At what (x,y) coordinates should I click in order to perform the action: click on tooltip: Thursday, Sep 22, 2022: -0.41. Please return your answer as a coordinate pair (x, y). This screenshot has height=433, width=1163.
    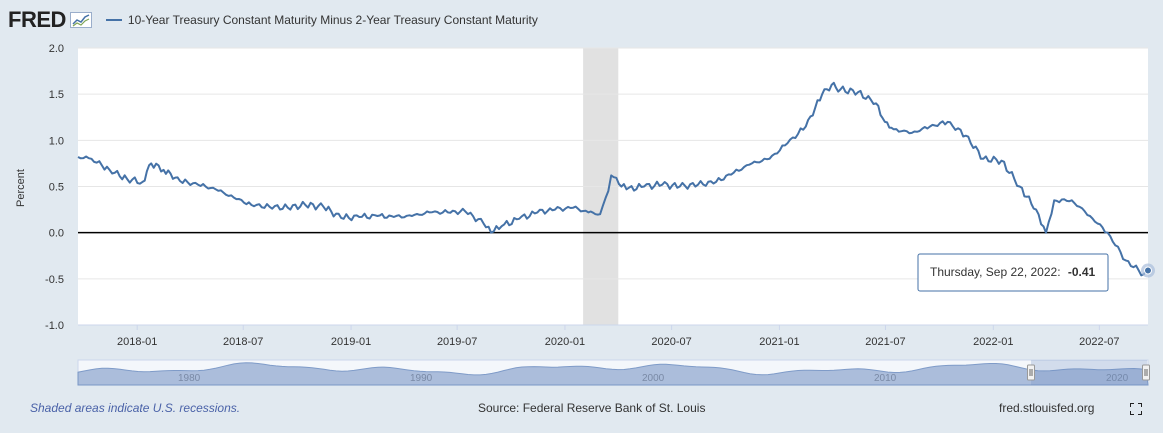
    Looking at the image, I should click on (1013, 272).